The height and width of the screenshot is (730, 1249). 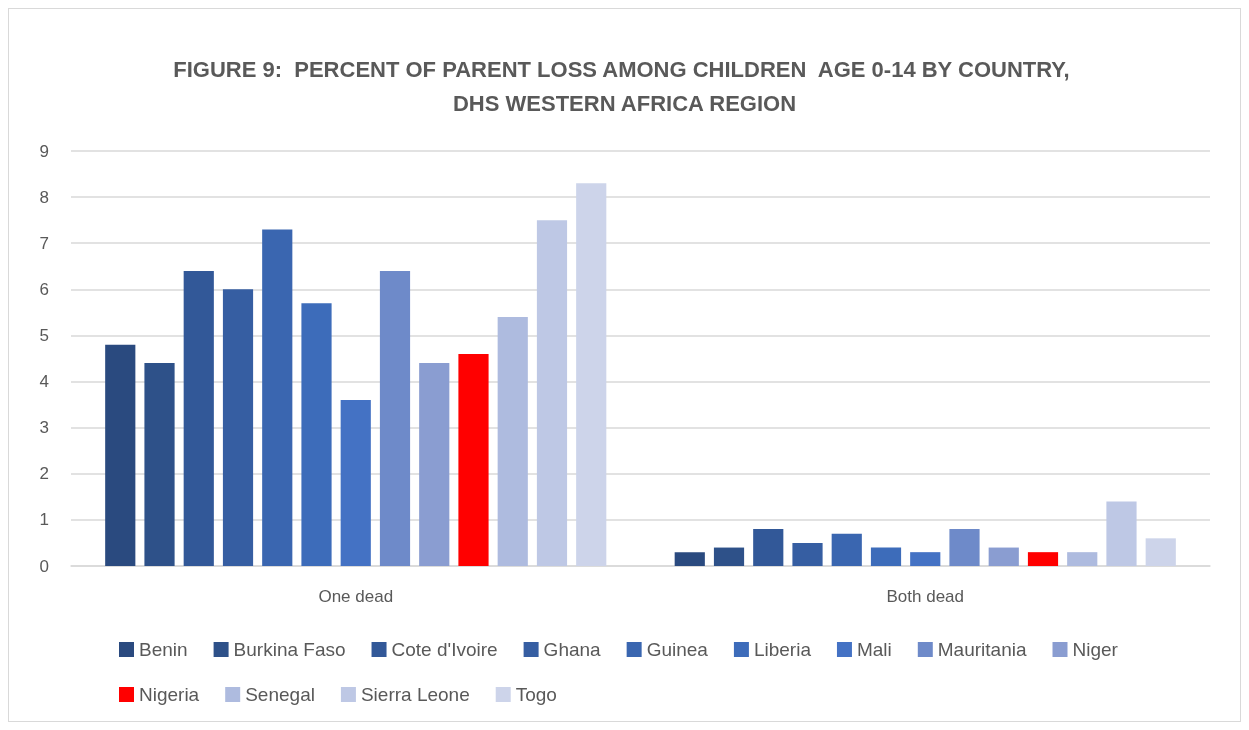 I want to click on legend-label: Nigeria, so click(x=169, y=694).